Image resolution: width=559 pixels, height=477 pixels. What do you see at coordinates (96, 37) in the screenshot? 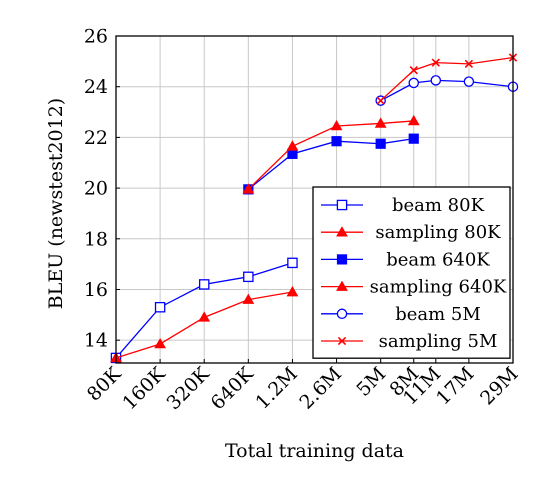
I see `y-tick-label: 26` at bounding box center [96, 37].